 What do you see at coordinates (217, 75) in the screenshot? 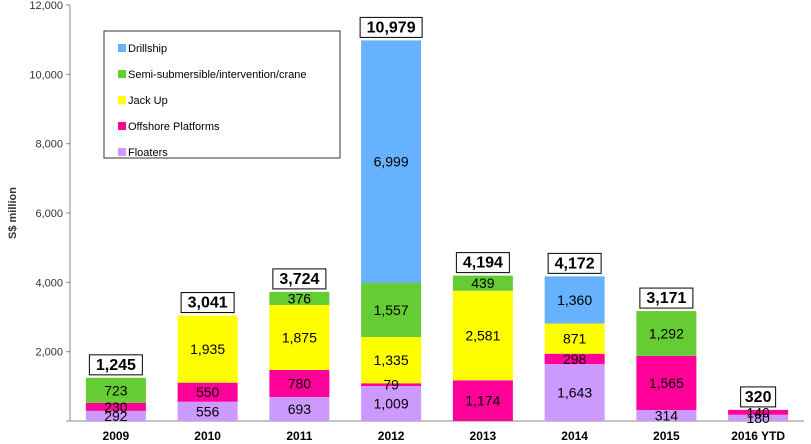
I see `legend-label-semi-submersible-intervention-crane: Semi-submersible/intervention/crane` at bounding box center [217, 75].